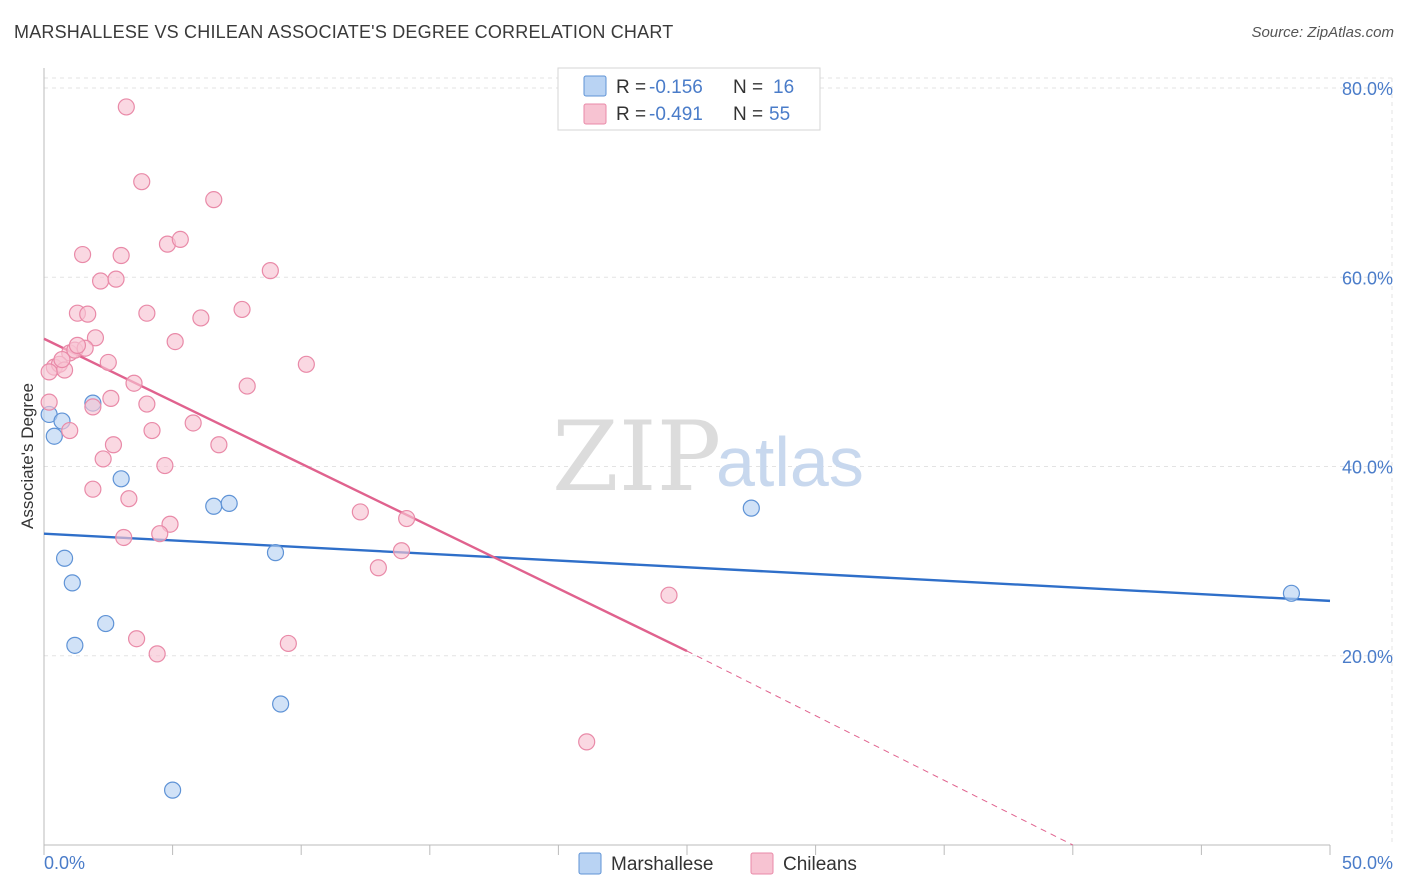 This screenshot has height=892, width=1406. I want to click on chilean-trend-extension, so click(880, 748).